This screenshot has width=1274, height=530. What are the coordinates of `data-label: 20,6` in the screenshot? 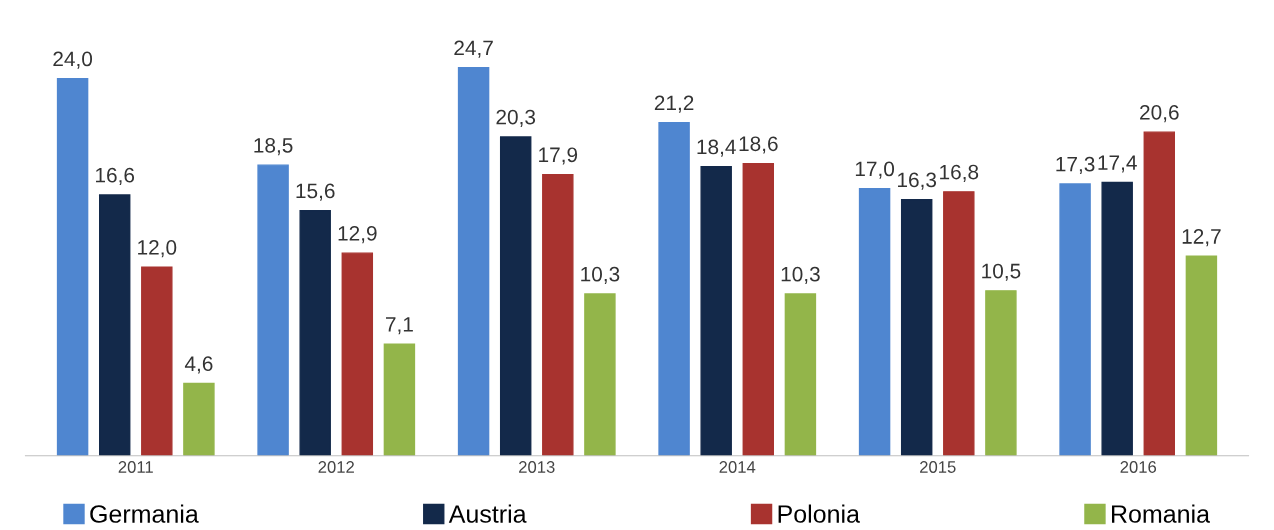 It's located at (1159, 113).